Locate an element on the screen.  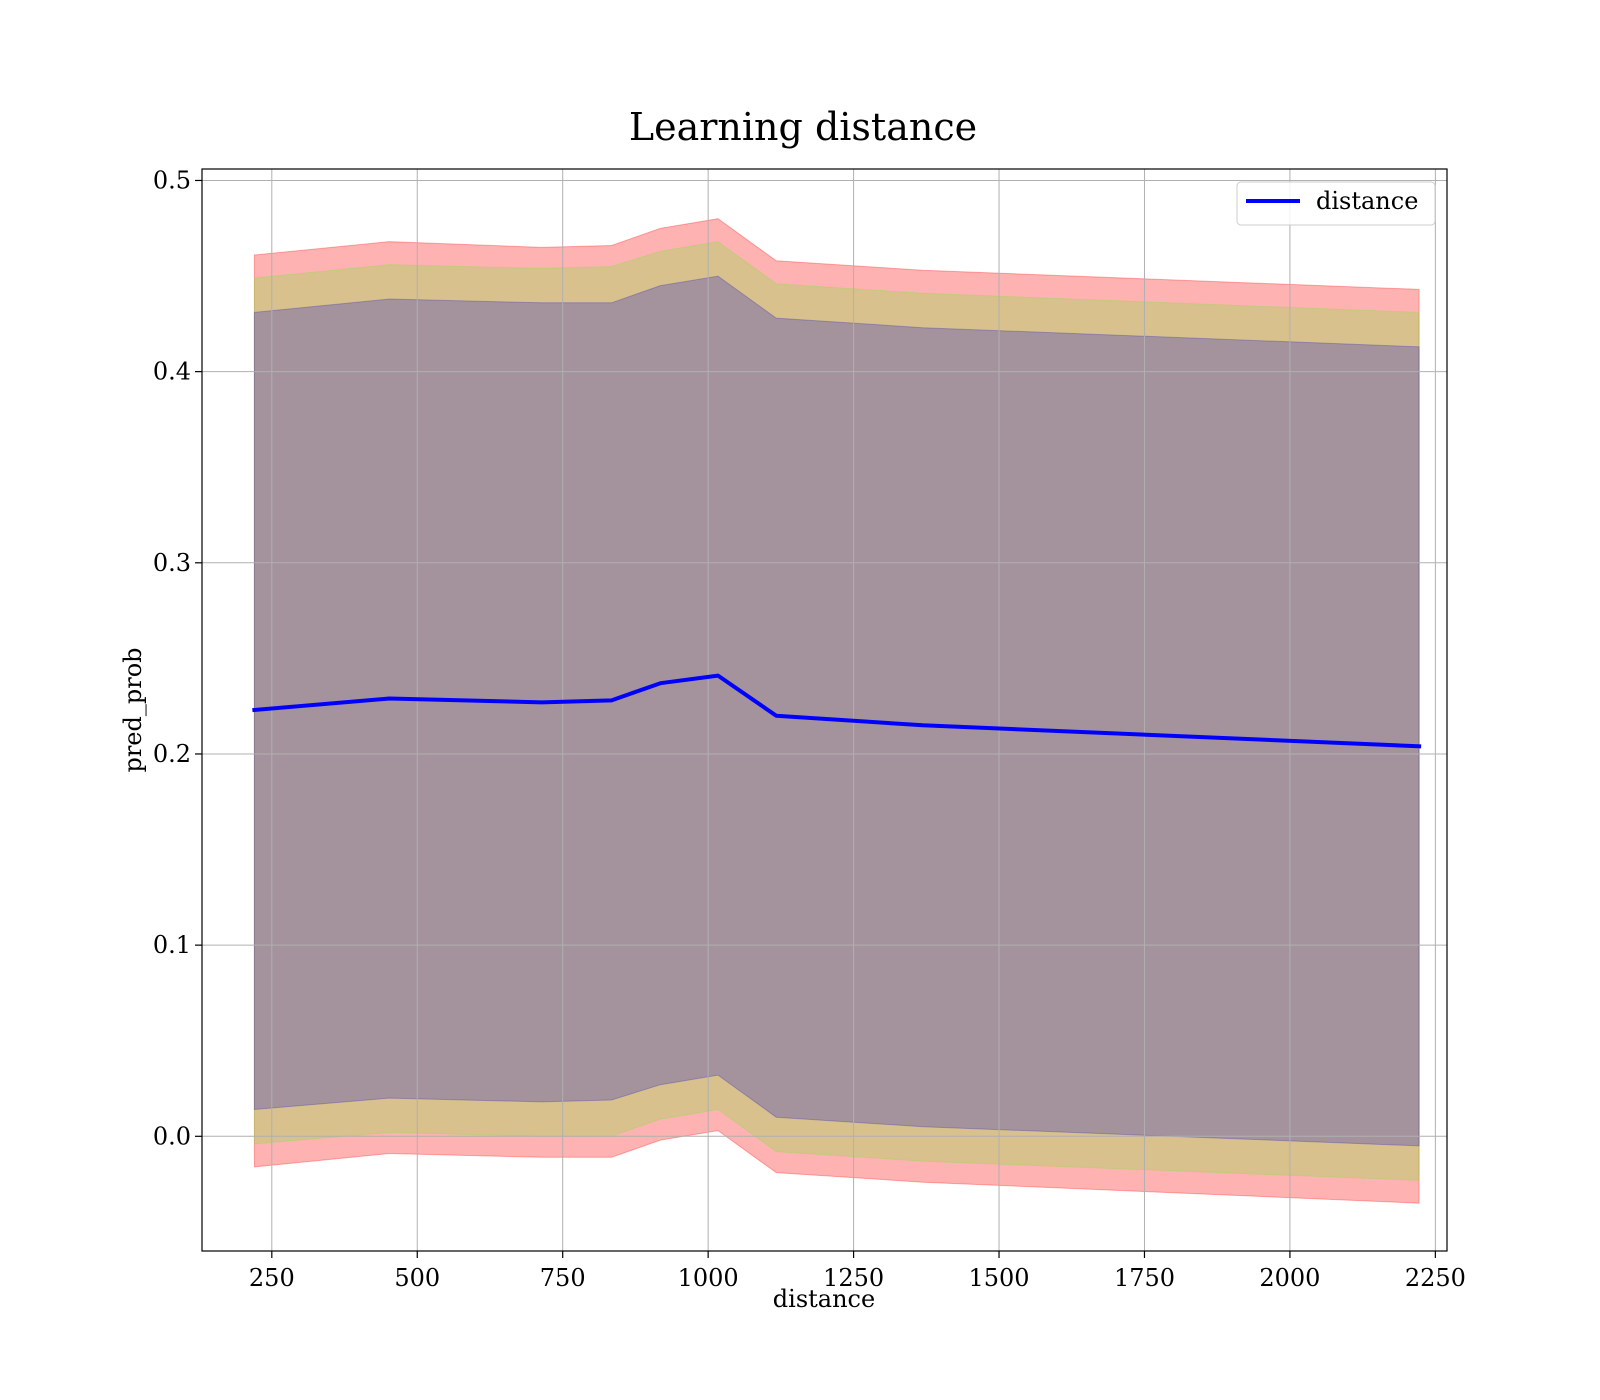
x-tick-label: 2000 is located at coordinates (1289, 1278).